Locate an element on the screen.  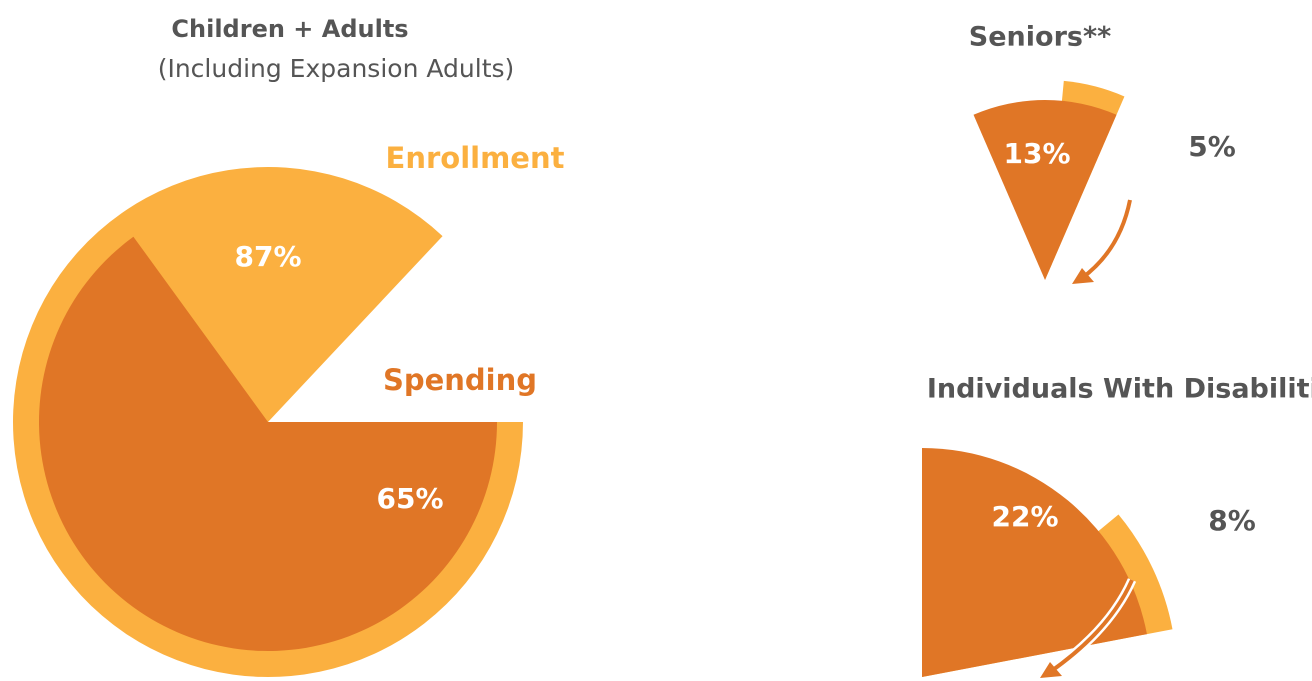
chart-title: Seniors** is located at coordinates (1040, 37).